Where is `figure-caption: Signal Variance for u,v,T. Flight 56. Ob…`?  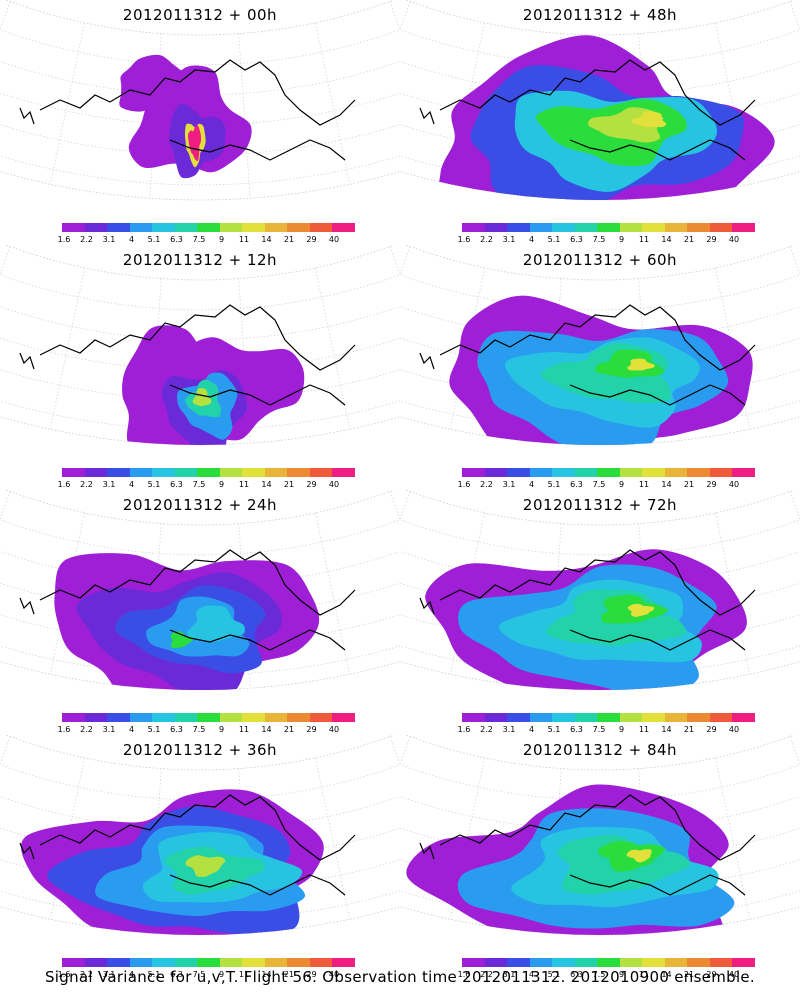
figure-caption: Signal Variance for u,v,T. Flight 56. Ob… is located at coordinates (400, 977).